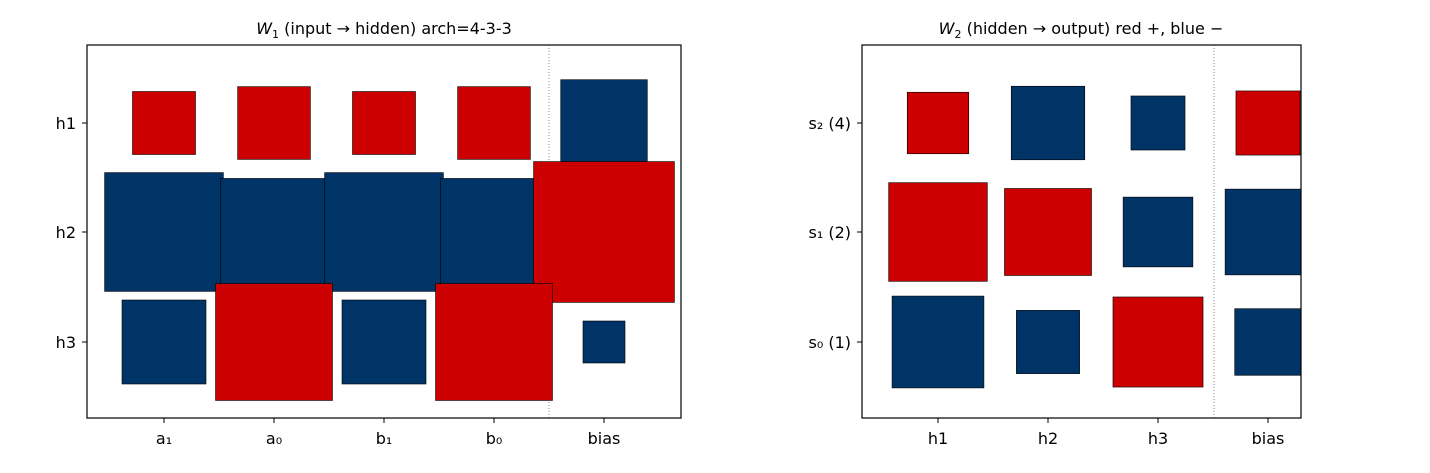 The image size is (1430, 473). What do you see at coordinates (1048, 438) in the screenshot?
I see `x-tick-label: h2` at bounding box center [1048, 438].